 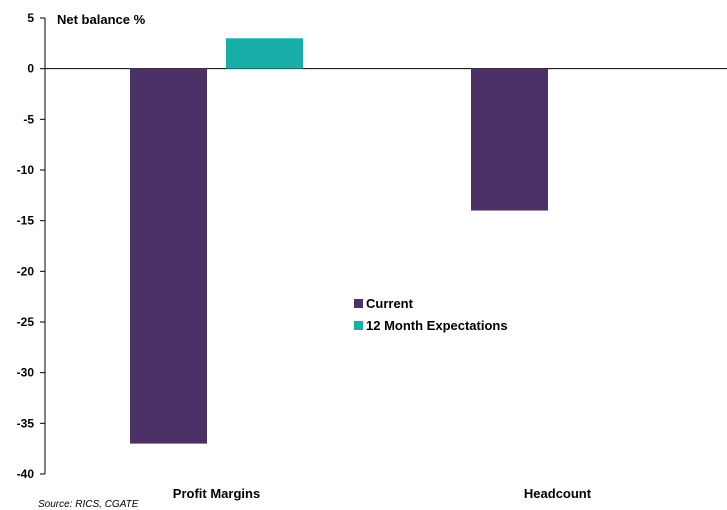 I want to click on bar-12-month-expectations, so click(x=264, y=53).